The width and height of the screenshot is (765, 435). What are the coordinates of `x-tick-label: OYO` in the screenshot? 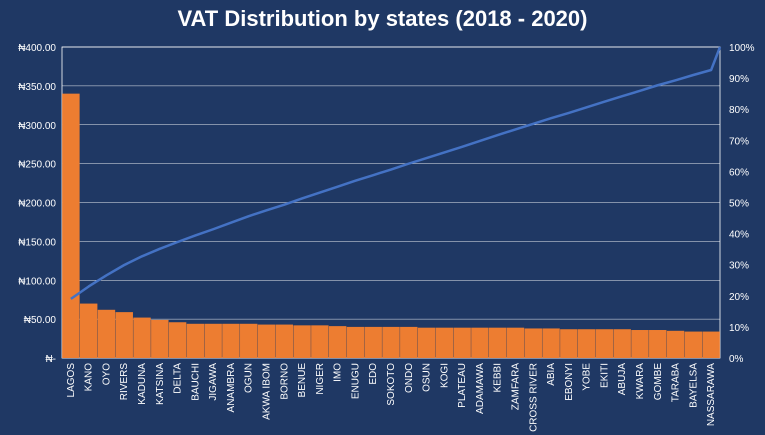 It's located at (106, 374).